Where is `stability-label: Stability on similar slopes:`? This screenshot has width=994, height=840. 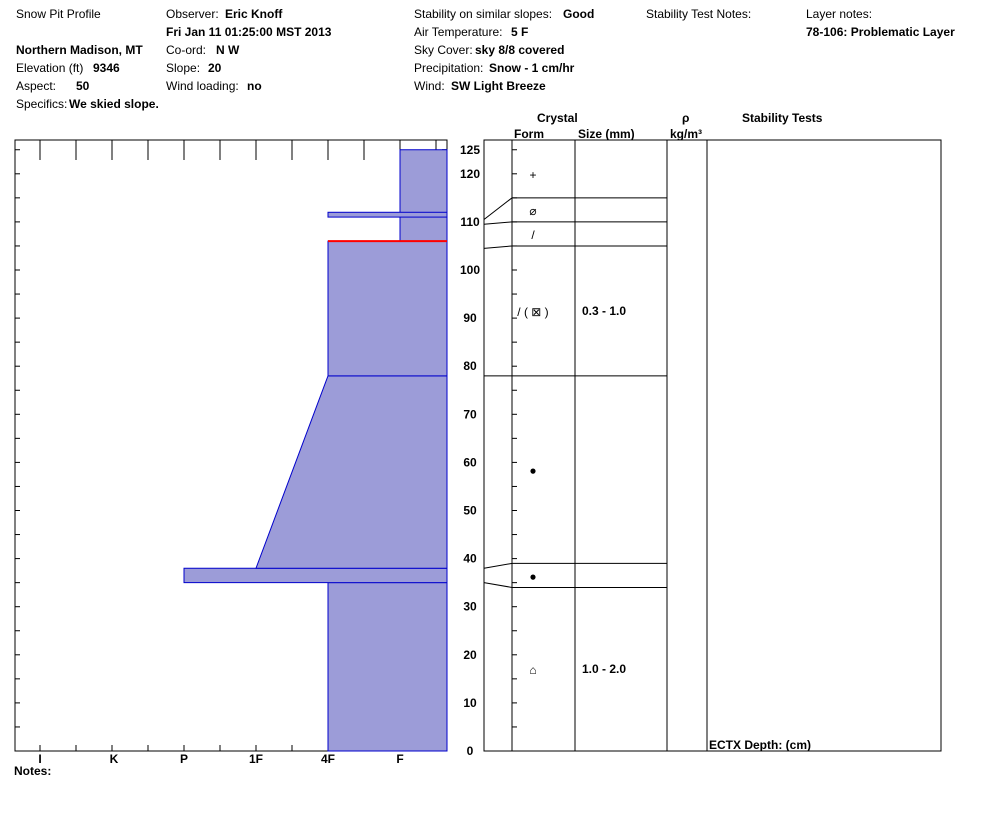 stability-label: Stability on similar slopes: is located at coordinates (483, 14).